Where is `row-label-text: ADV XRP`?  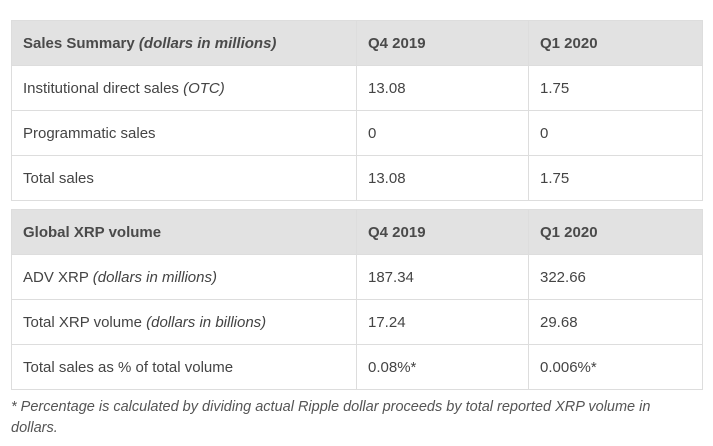
row-label-text: ADV XRP is located at coordinates (56, 277).